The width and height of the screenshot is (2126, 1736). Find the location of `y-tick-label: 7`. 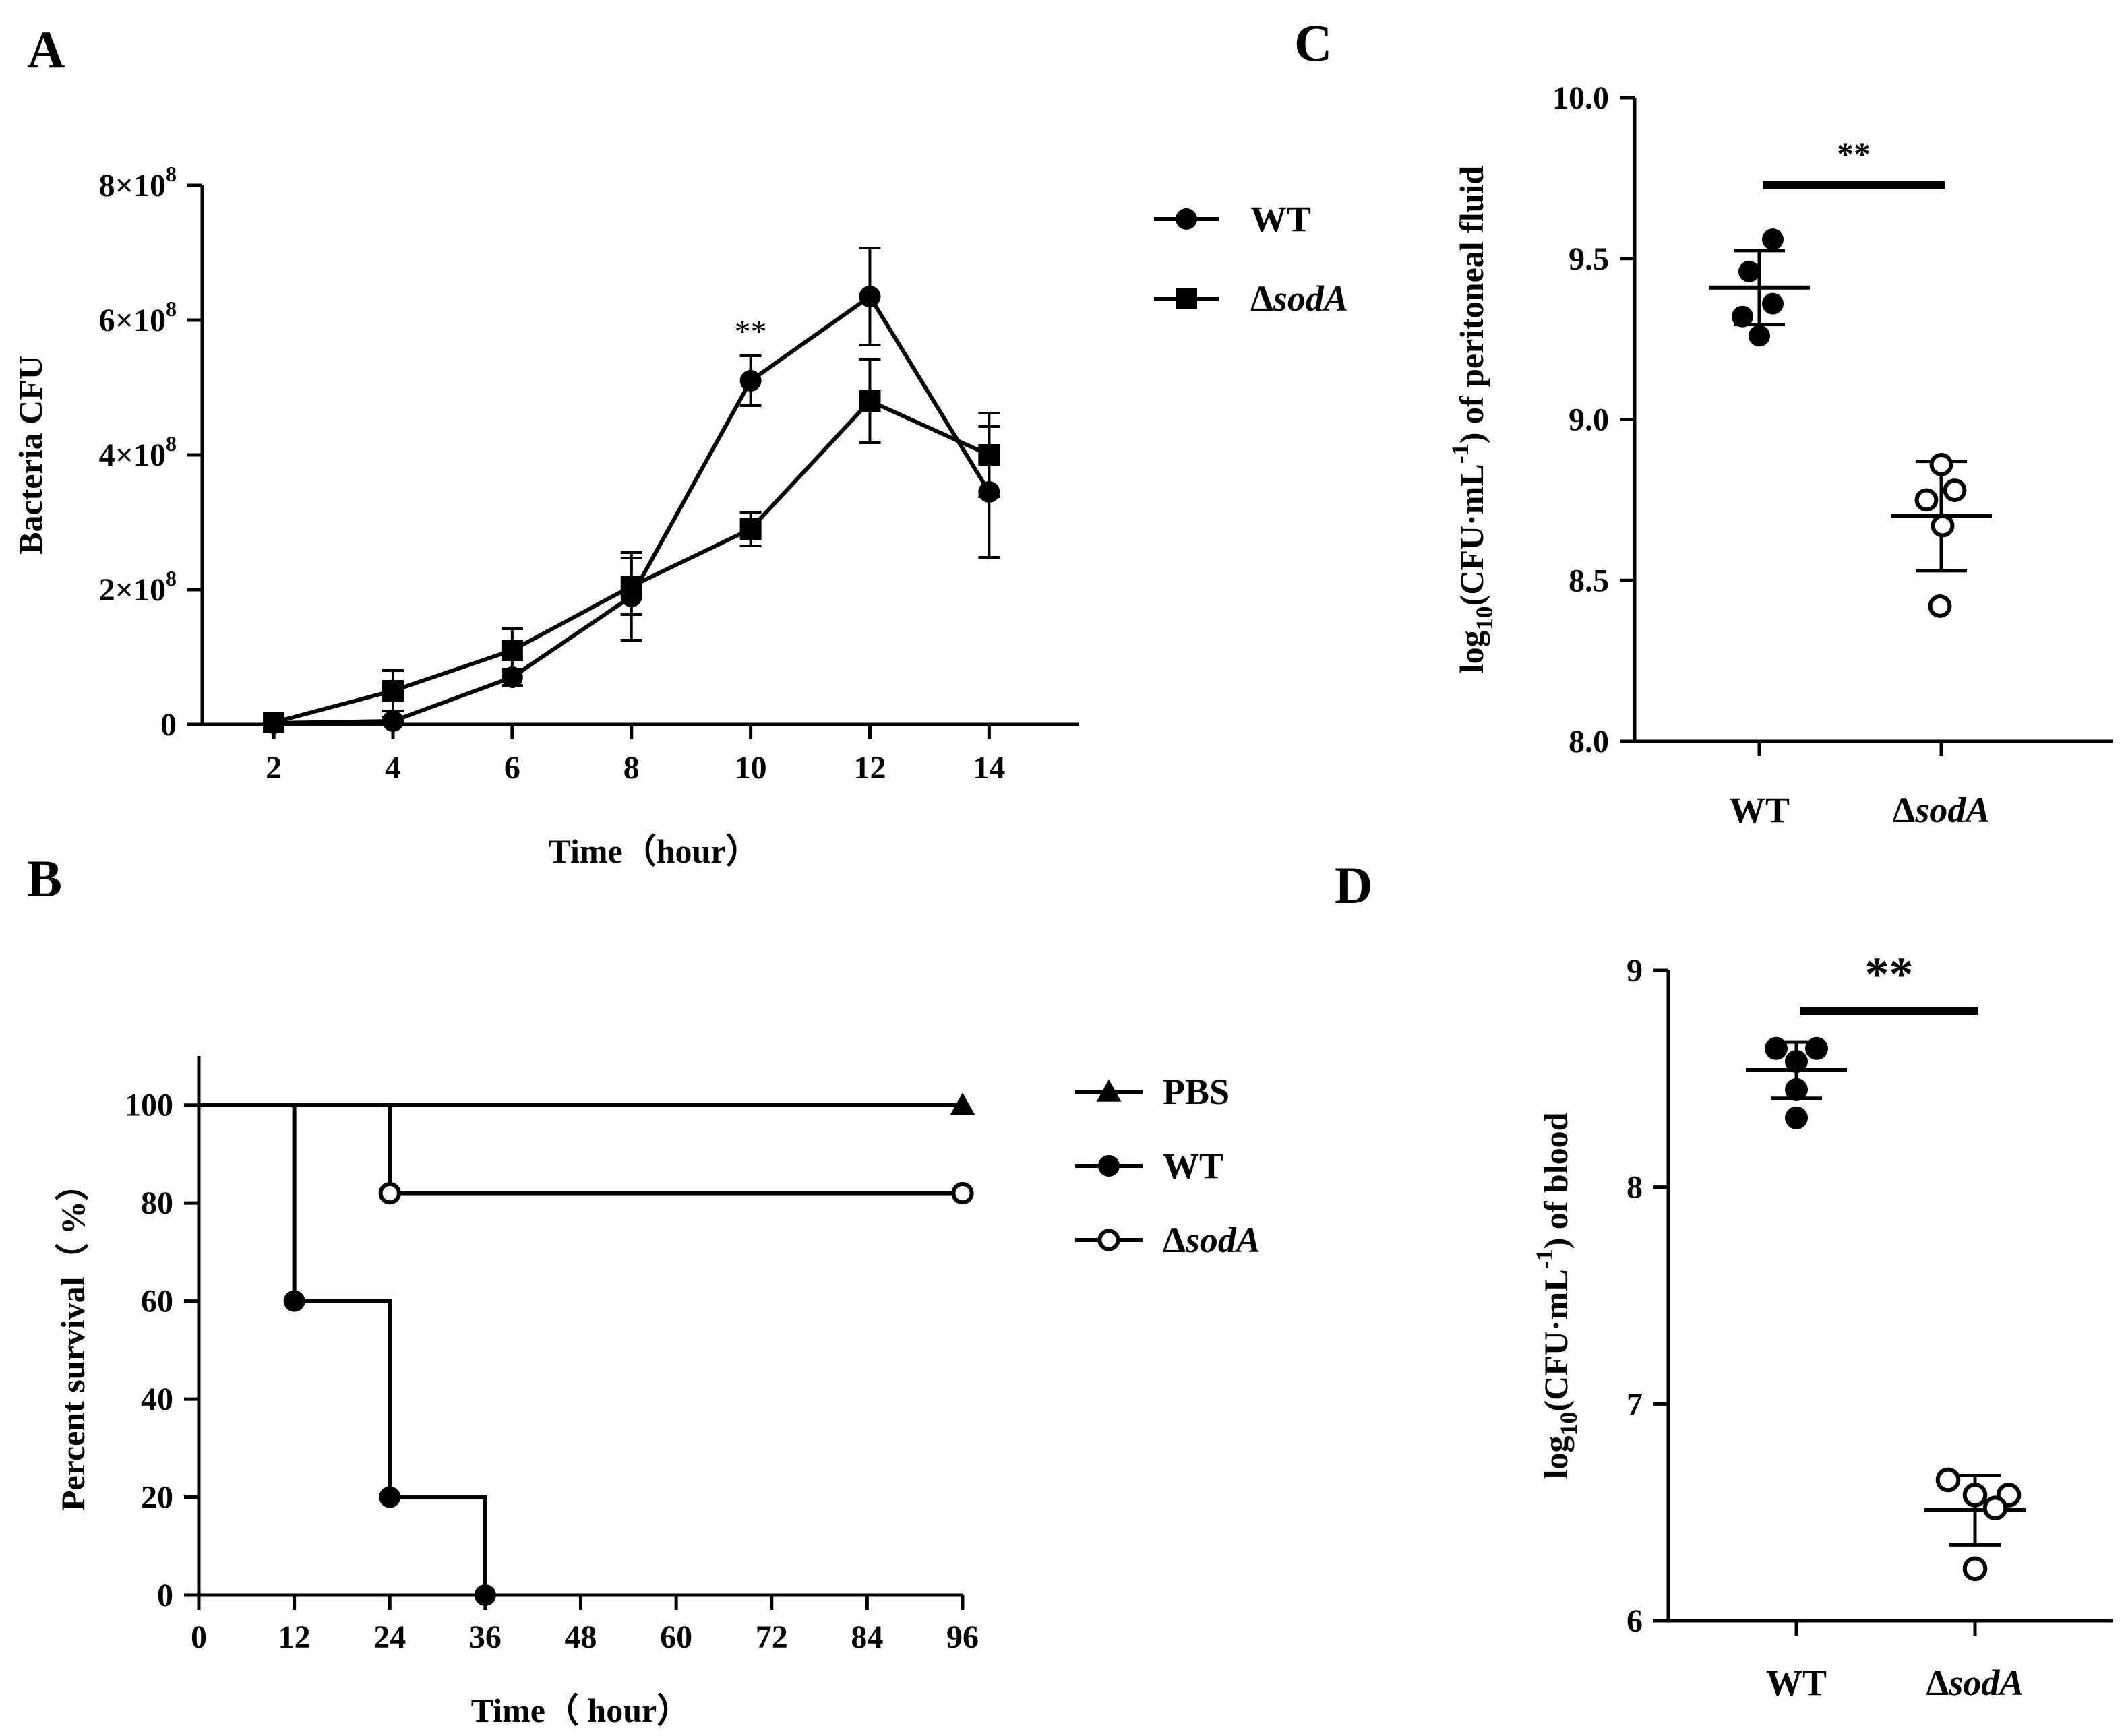

y-tick-label: 7 is located at coordinates (1635, 1404).